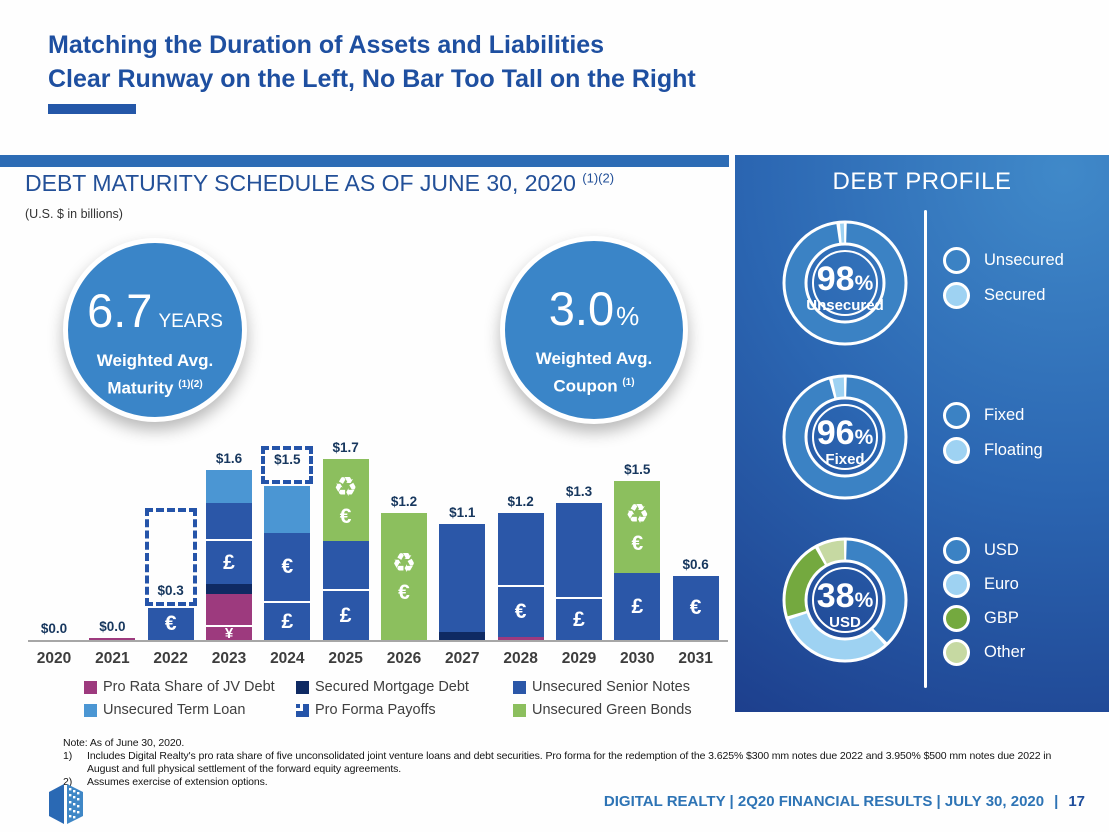 The image size is (1109, 832). I want to click on legend-swatch-payoffs, so click(302, 710).